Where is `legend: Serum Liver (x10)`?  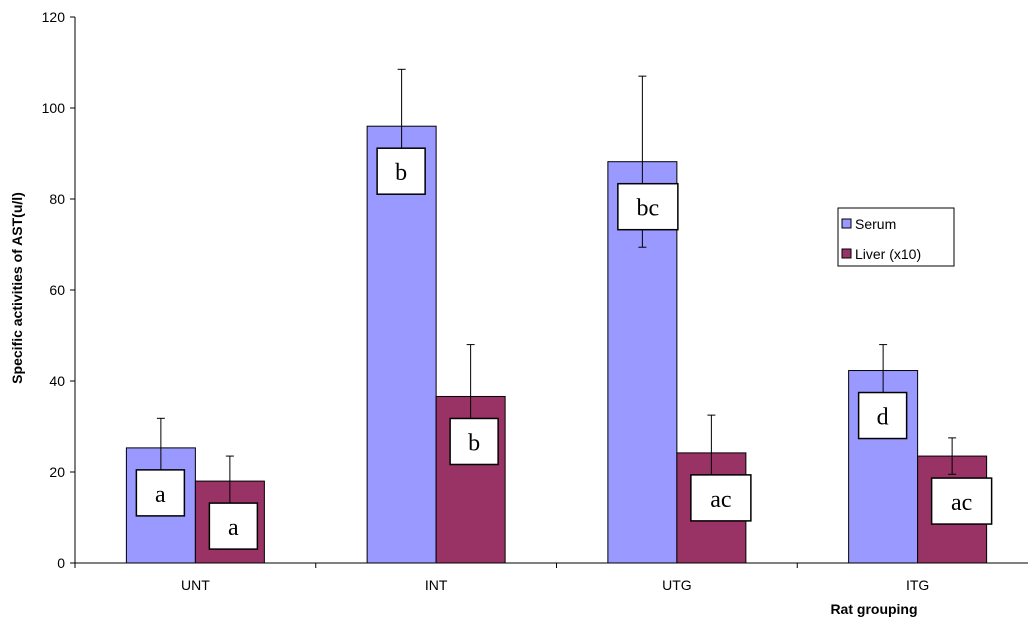
legend: Serum Liver (x10) is located at coordinates (896, 237).